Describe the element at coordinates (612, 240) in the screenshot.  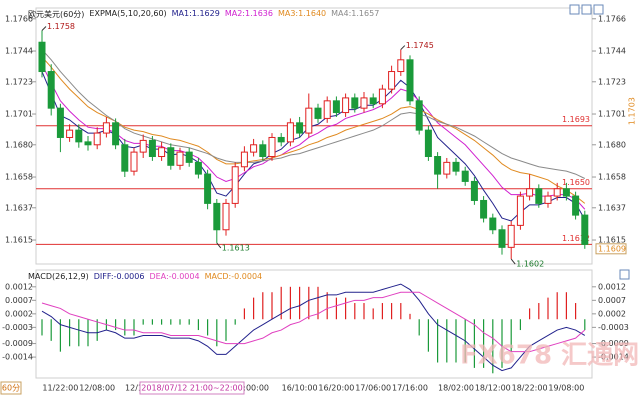
I see `y-tick-label: 1.1615` at that location.